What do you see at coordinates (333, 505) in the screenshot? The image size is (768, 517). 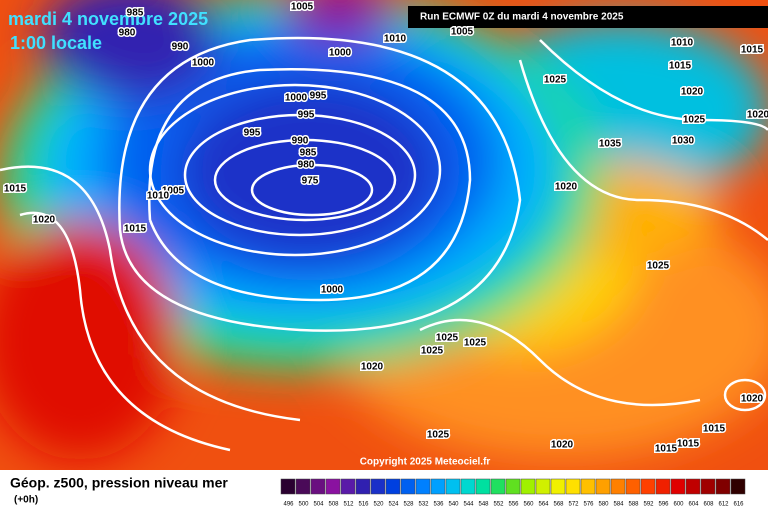 I see `scale-label: 508` at bounding box center [333, 505].